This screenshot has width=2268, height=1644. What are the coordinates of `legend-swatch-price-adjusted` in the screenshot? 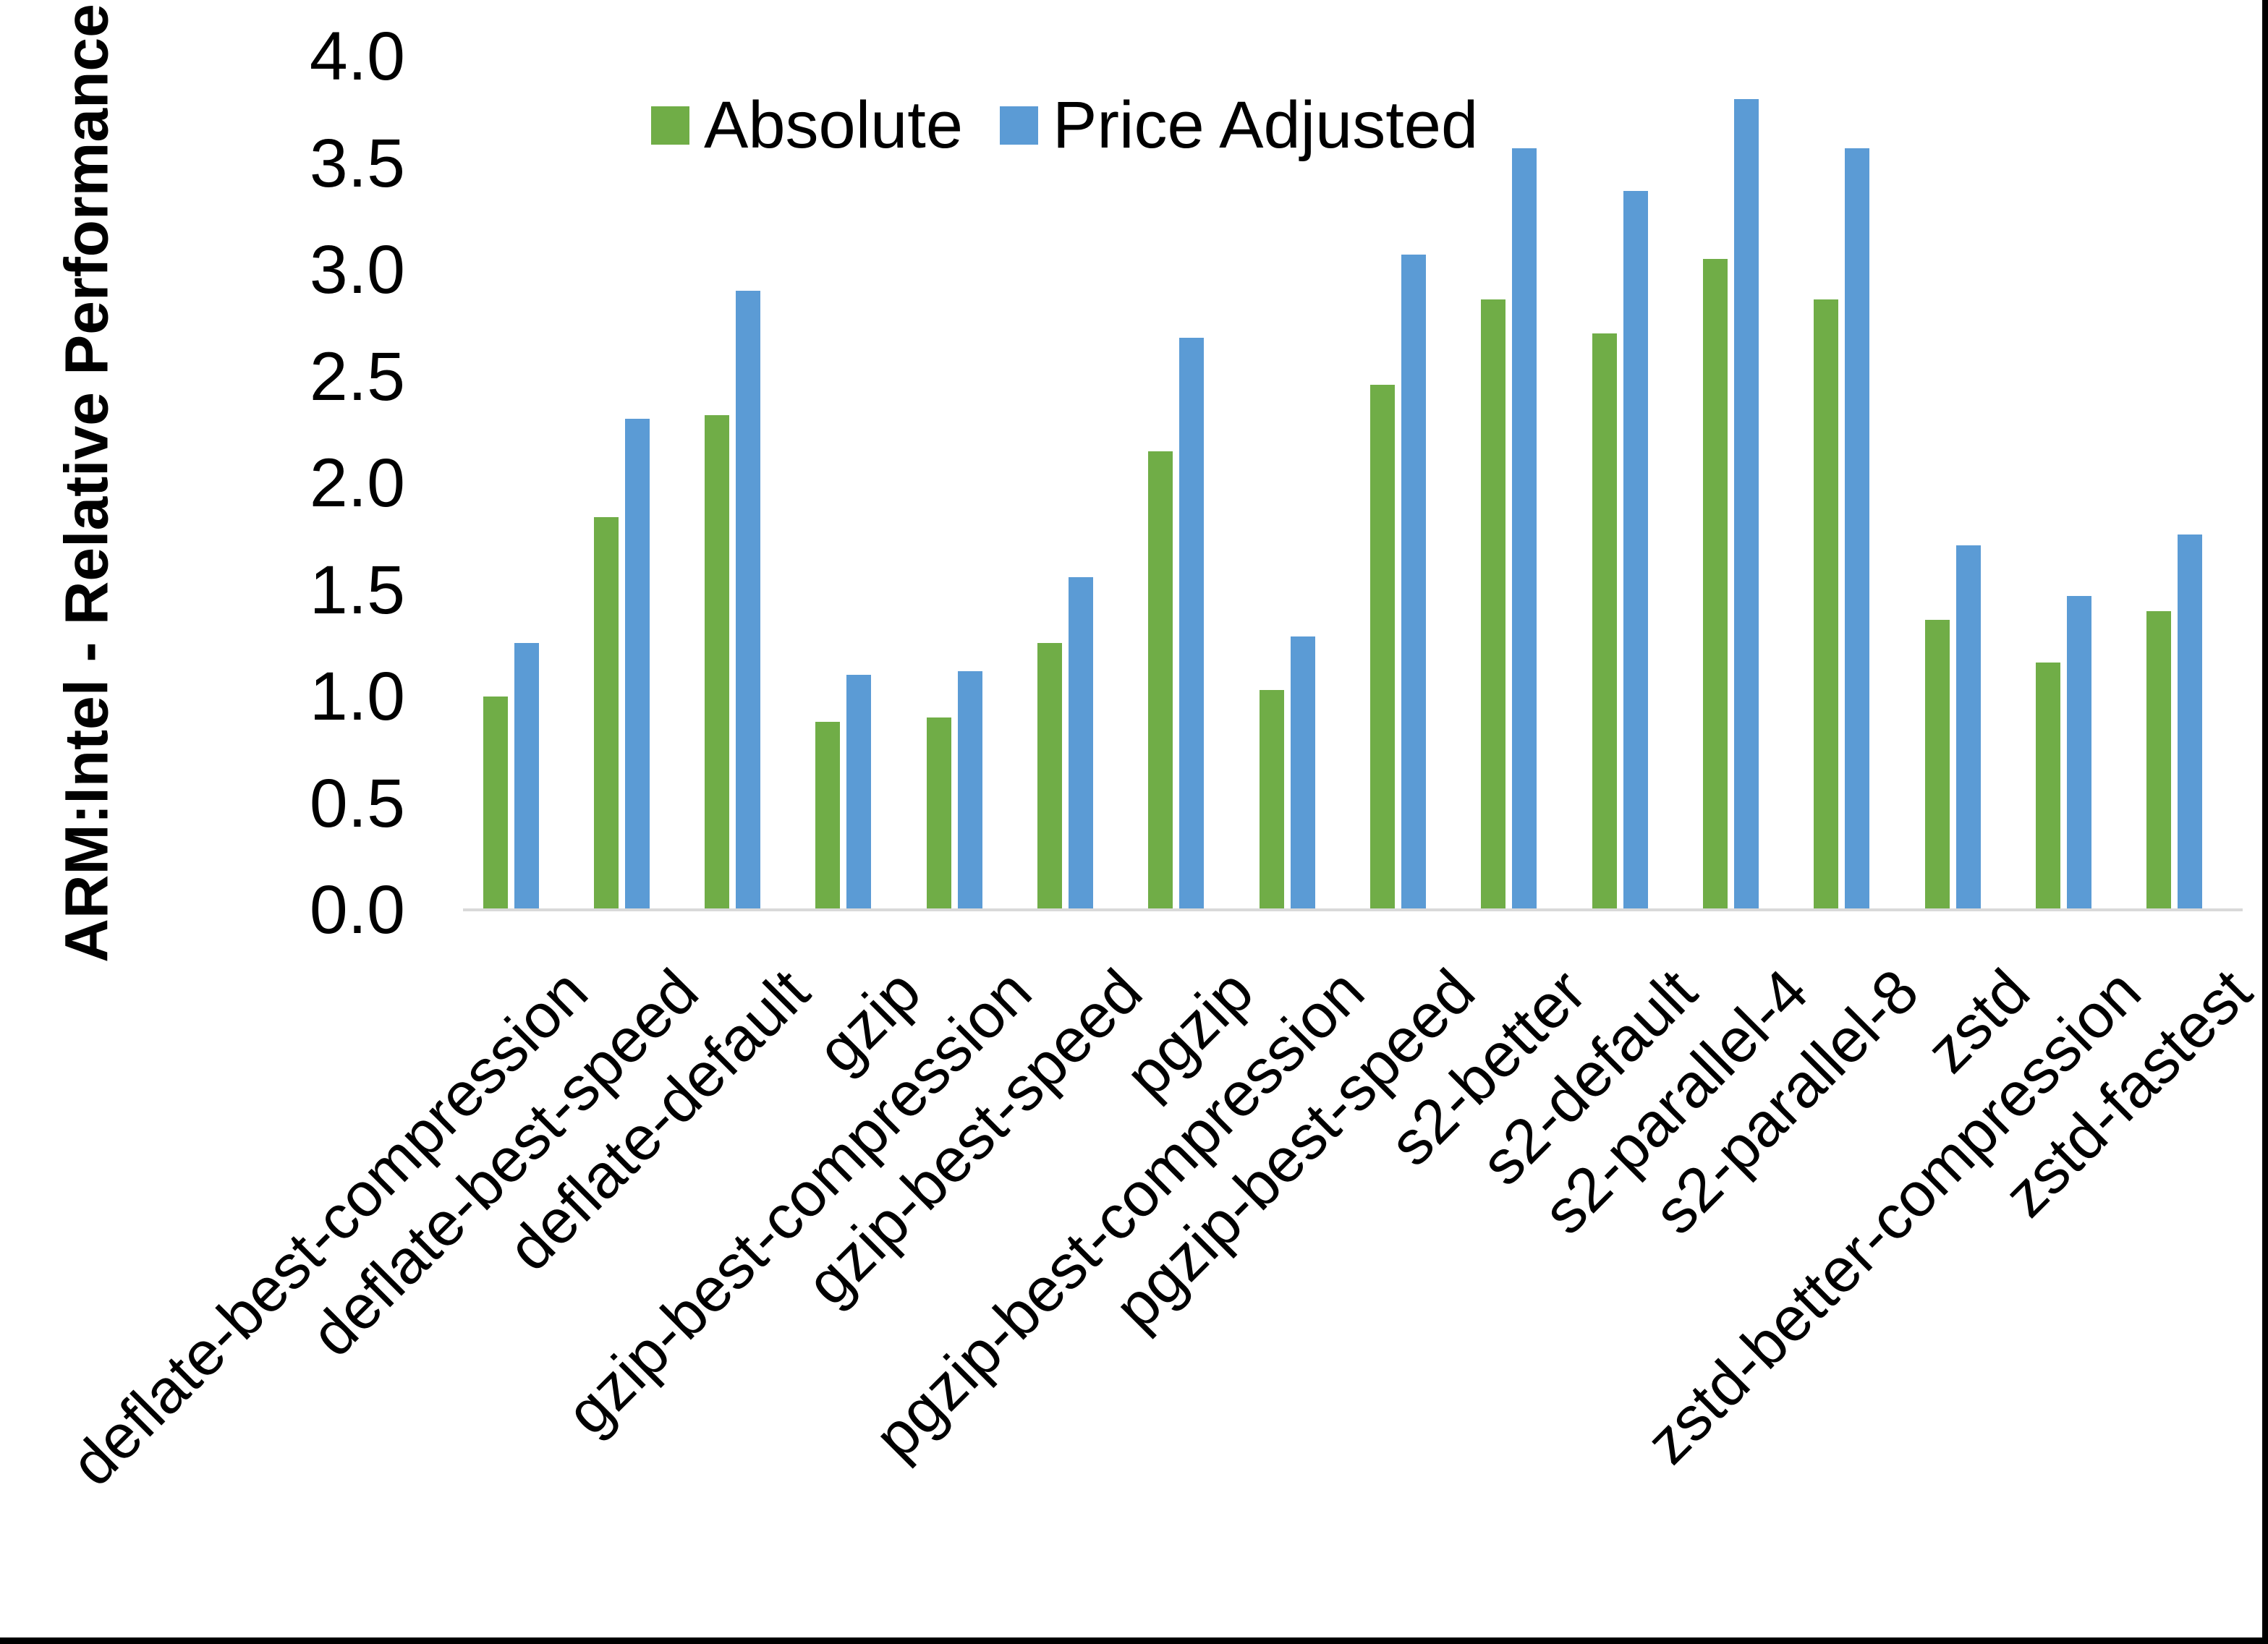 It's located at (1019, 125).